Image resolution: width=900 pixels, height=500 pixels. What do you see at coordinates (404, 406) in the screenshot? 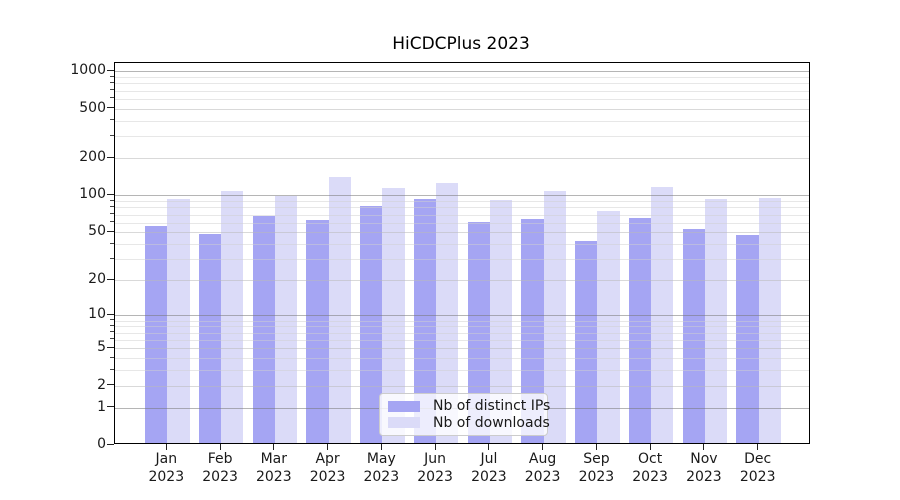
I see `legend-swatch-distinct-ips` at bounding box center [404, 406].